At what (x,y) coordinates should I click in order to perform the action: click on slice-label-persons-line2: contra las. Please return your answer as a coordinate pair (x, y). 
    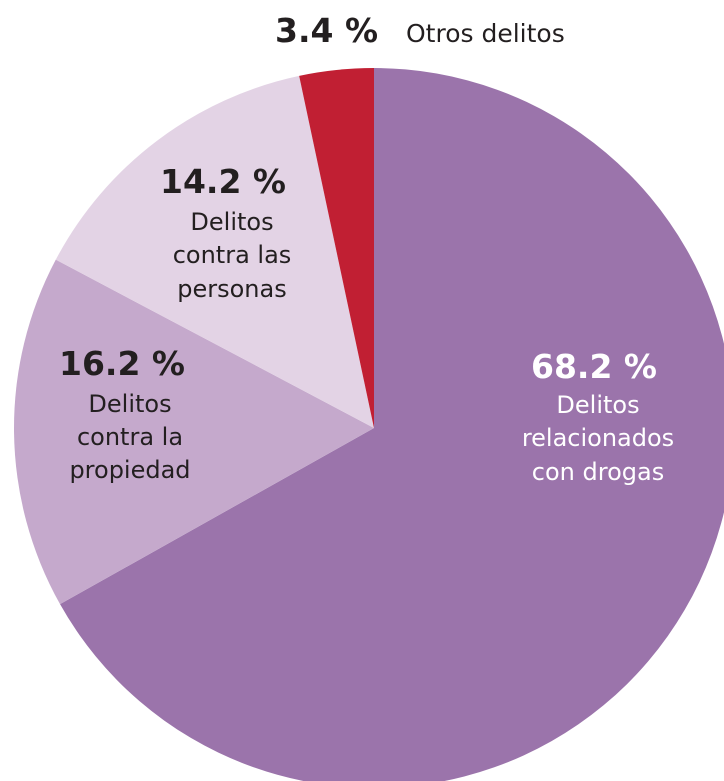
    Looking at the image, I should click on (232, 255).